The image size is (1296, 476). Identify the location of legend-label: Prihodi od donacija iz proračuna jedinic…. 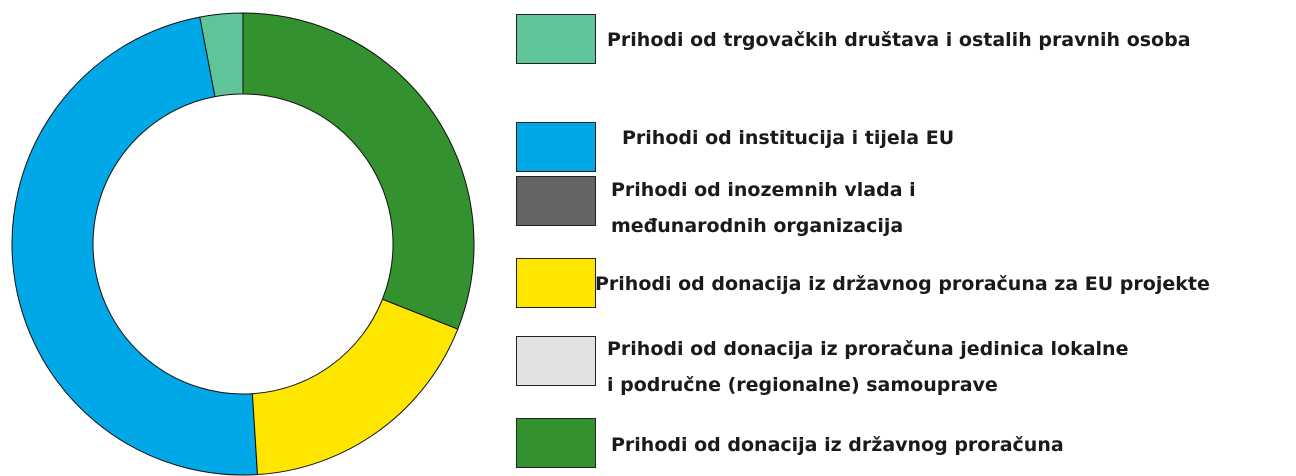
(868, 367).